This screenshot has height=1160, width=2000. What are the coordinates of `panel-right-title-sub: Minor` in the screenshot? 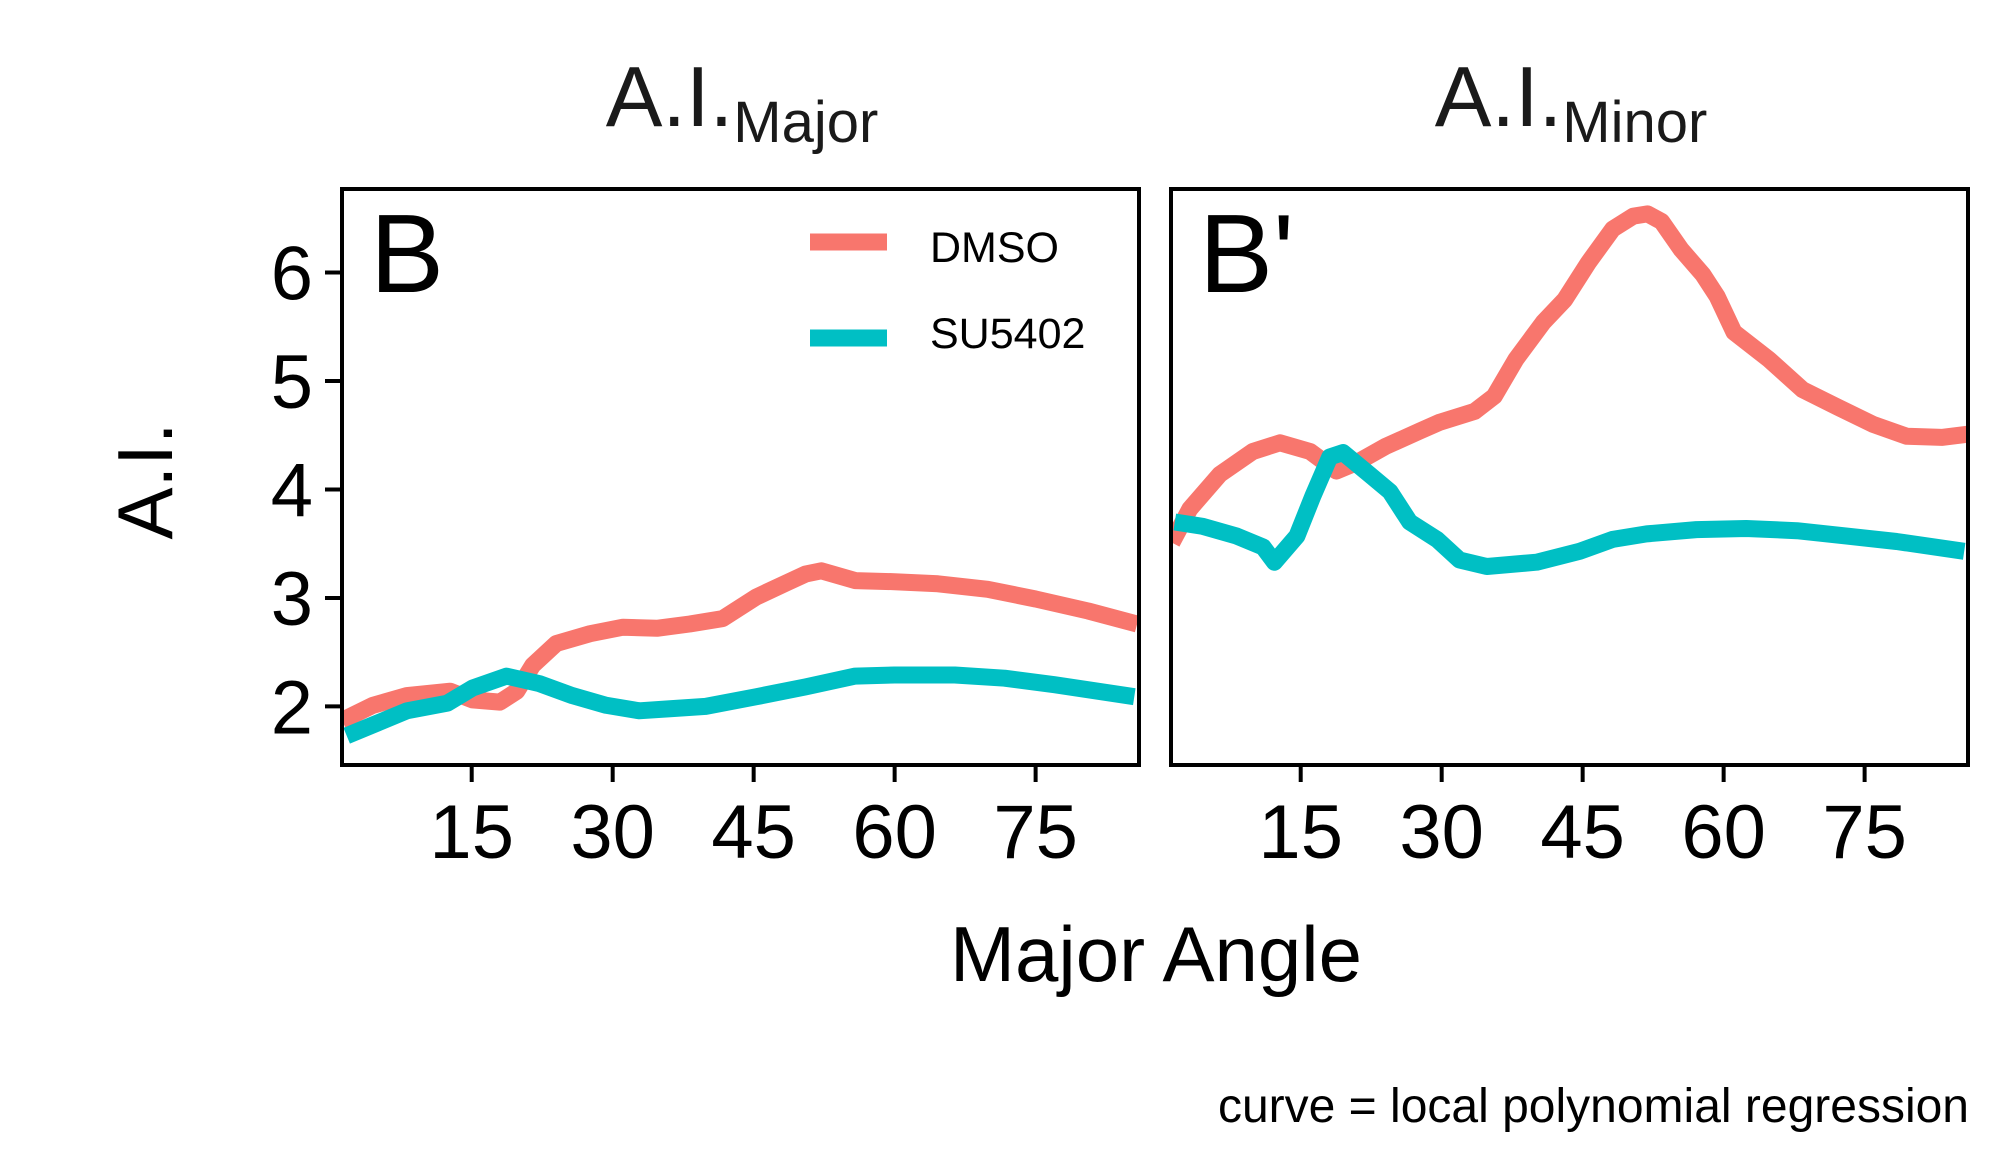 It's located at (1634, 122).